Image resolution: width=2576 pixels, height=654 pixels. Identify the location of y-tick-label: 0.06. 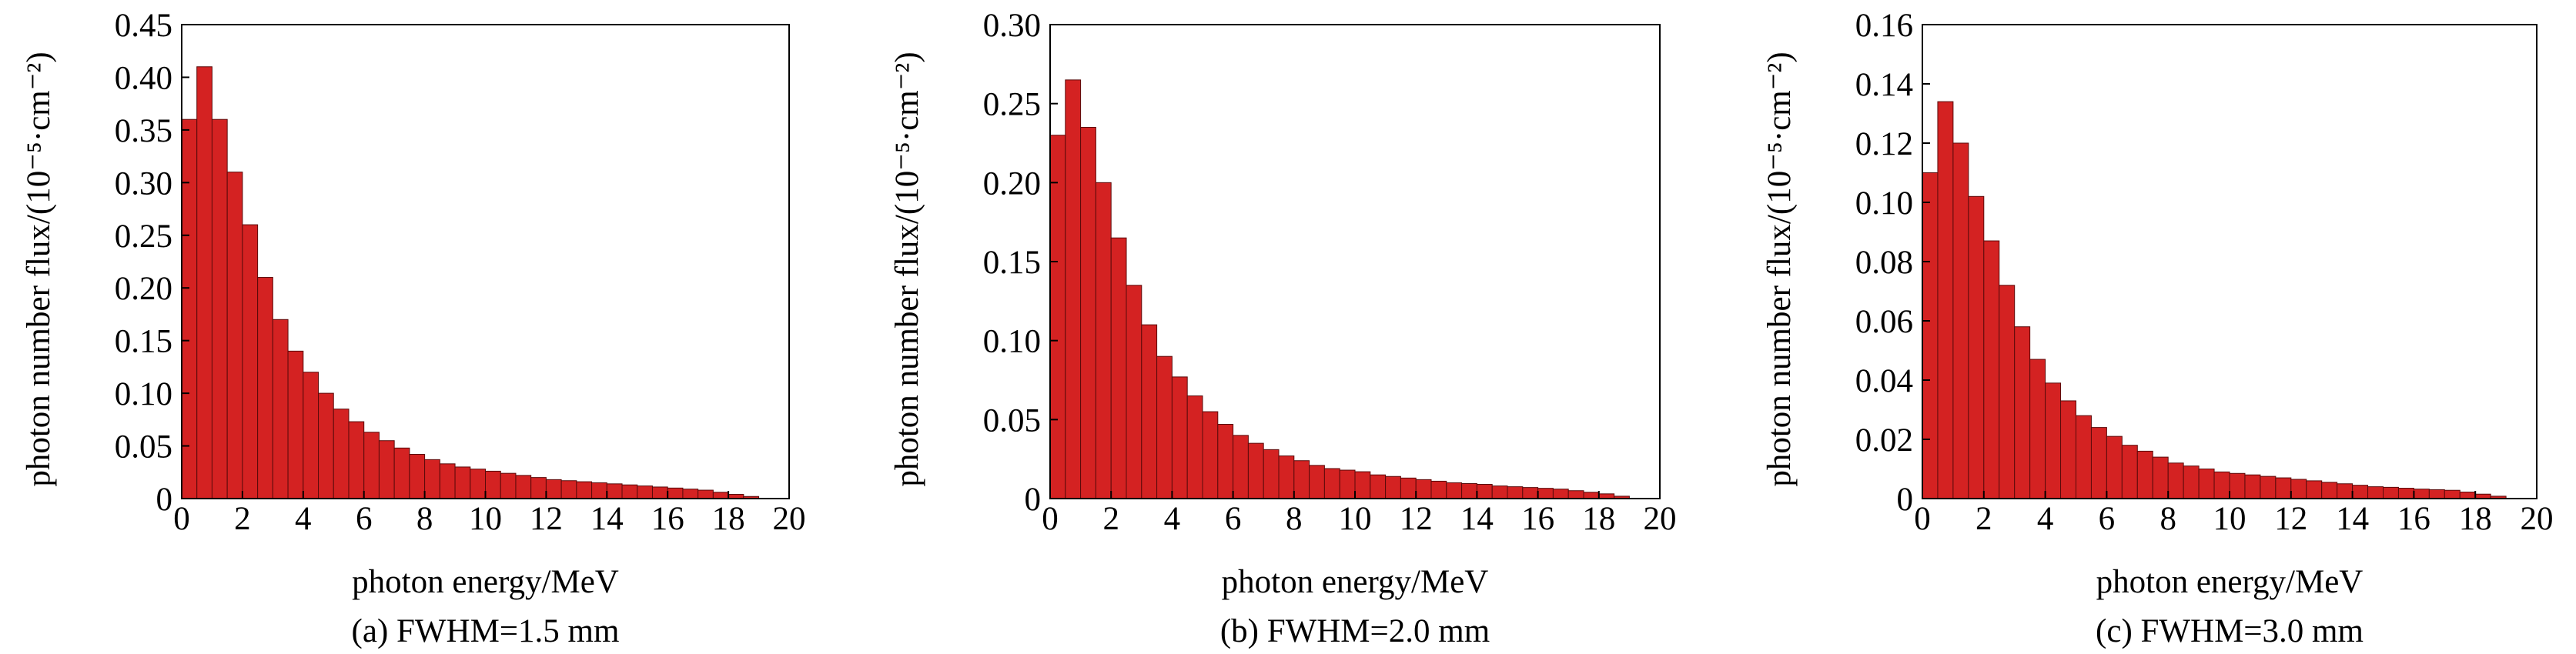
(1884, 322).